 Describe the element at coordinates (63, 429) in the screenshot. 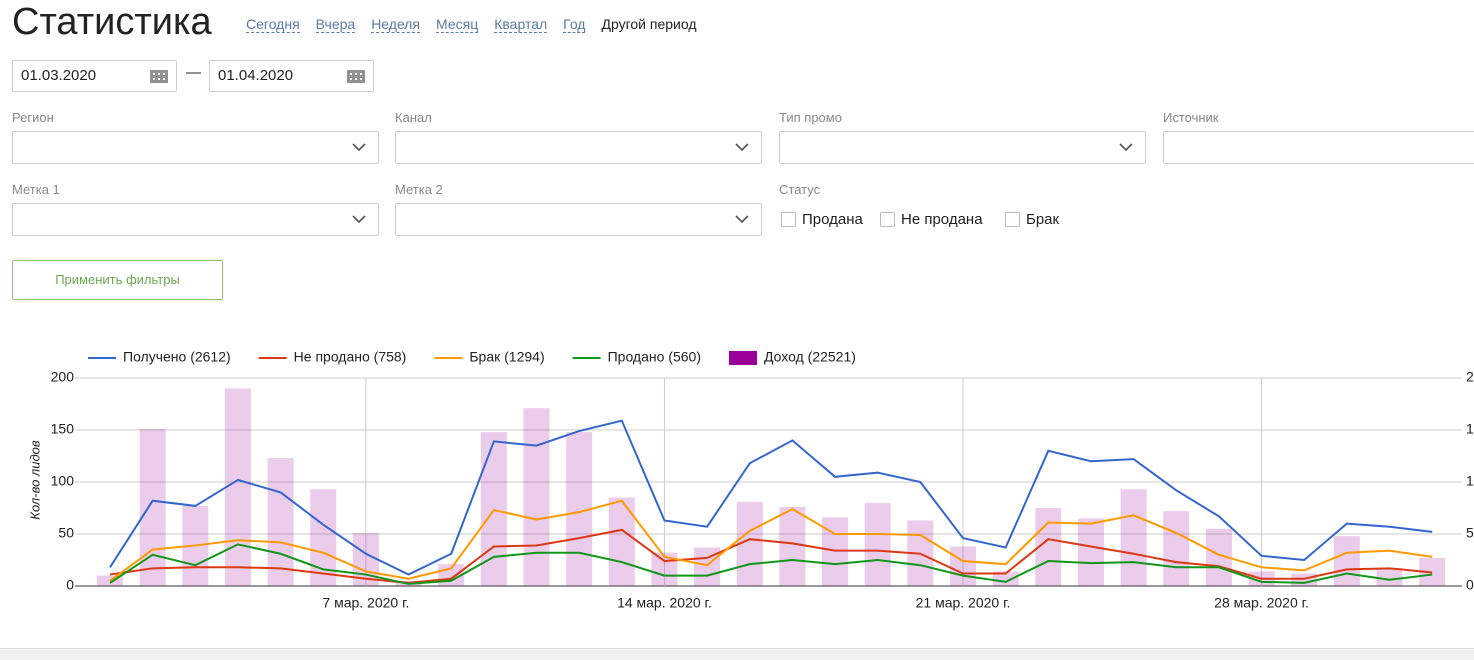

I see `y-tick-label: 150` at that location.